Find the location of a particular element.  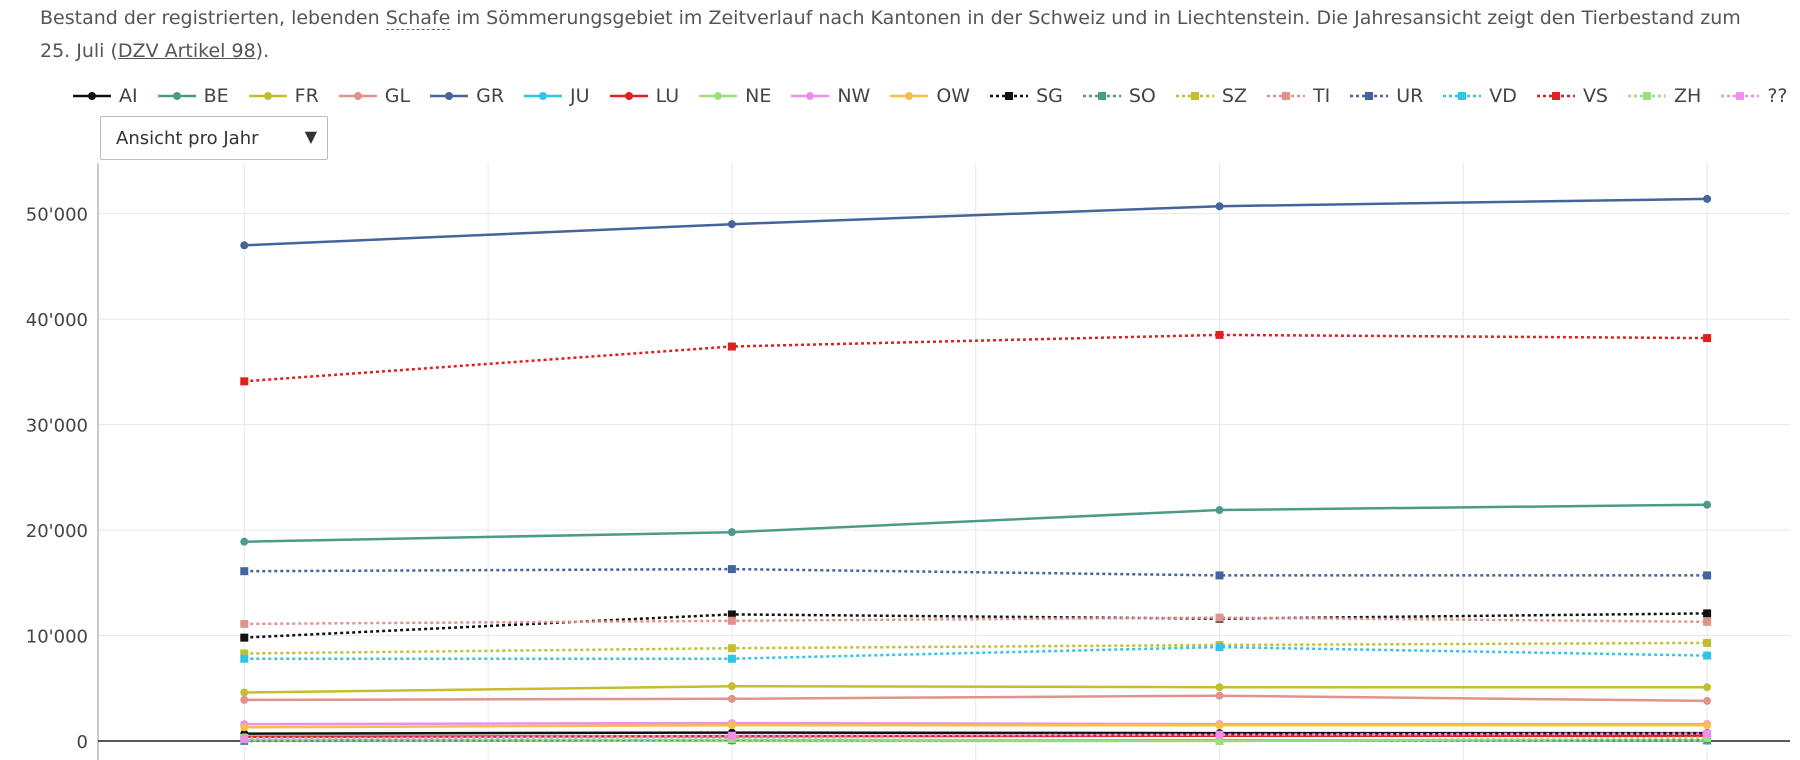

legend-label-gl: GL is located at coordinates (397, 96).